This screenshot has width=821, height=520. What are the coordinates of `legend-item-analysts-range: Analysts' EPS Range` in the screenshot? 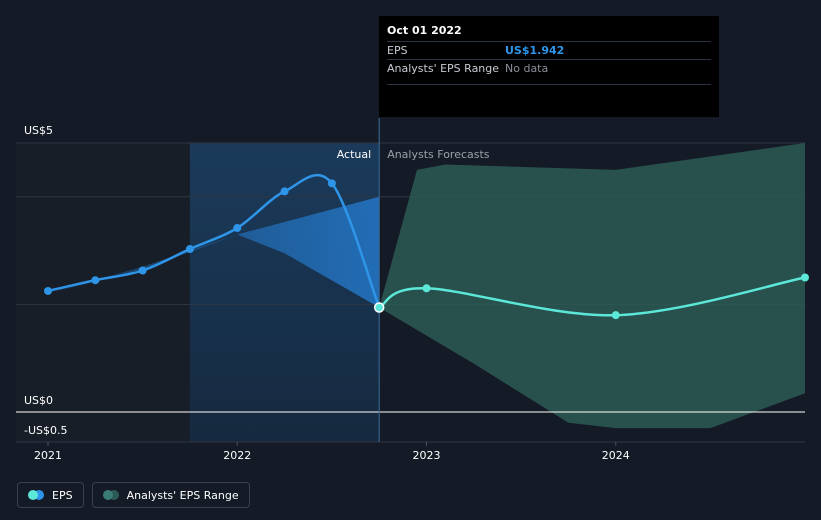 It's located at (170, 495).